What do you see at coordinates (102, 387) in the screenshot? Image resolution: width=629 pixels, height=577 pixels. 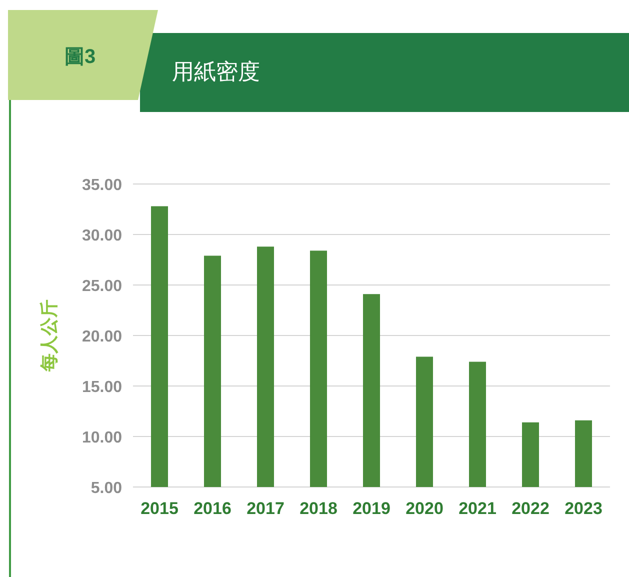 I see `y-tick-label: 15.00` at bounding box center [102, 387].